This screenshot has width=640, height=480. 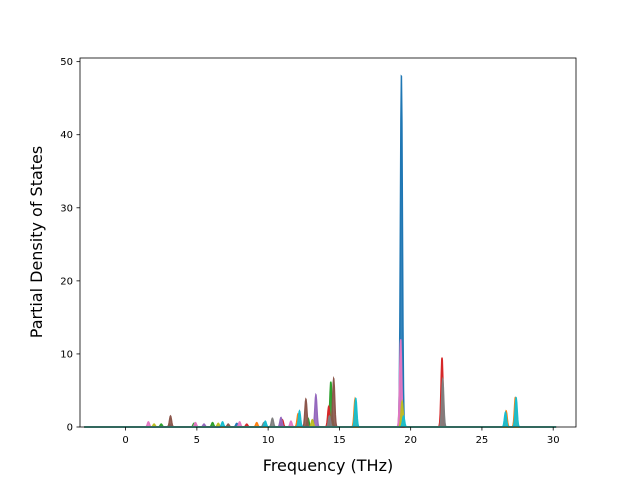 I want to click on x-tick-label: 30, so click(x=553, y=440).